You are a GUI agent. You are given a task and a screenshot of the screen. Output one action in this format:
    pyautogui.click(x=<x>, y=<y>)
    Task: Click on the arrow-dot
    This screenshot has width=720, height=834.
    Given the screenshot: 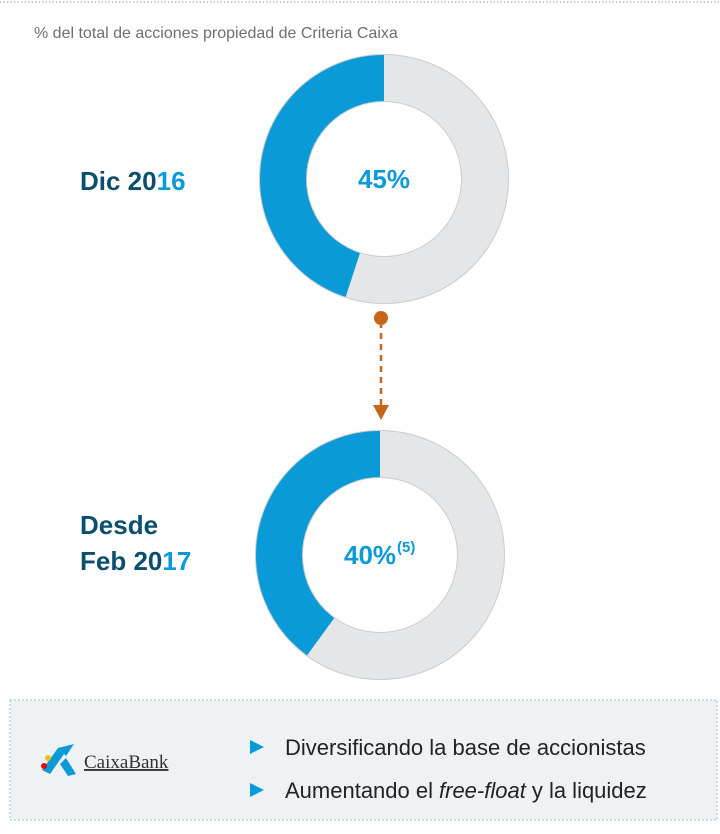 What is the action you would take?
    pyautogui.click(x=381, y=318)
    